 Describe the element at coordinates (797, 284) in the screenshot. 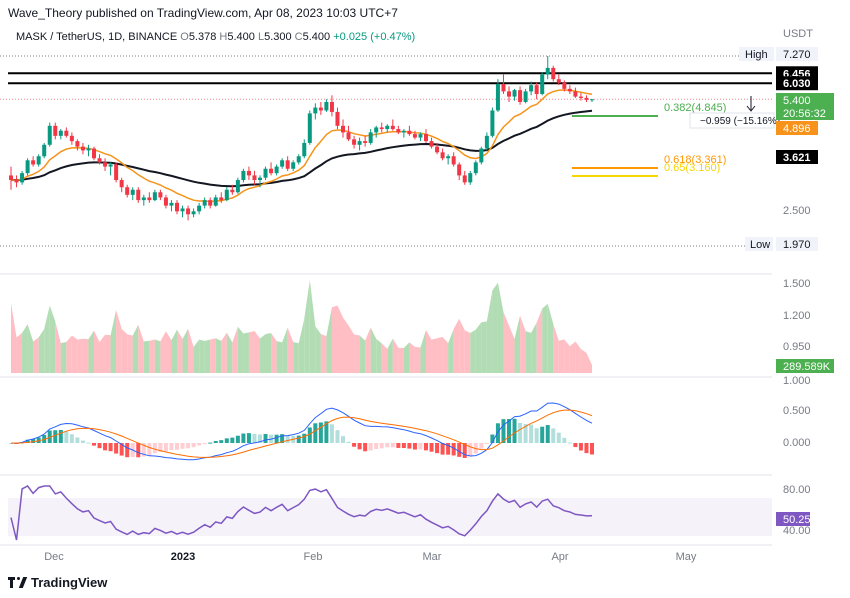

I see `price-tick-label: 1.500` at that location.